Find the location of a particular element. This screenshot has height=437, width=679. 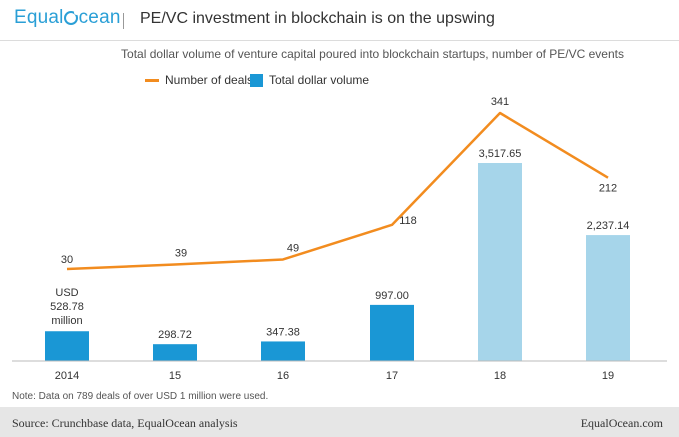

bar-value-label: 347.38 is located at coordinates (283, 332).